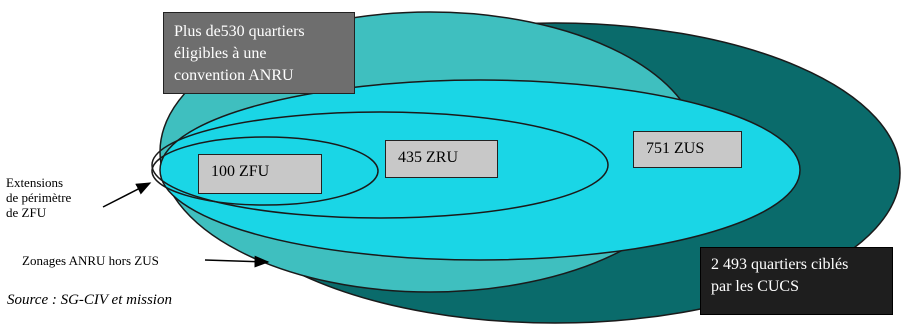  What do you see at coordinates (35, 182) in the screenshot?
I see `extensions-line-1: Extensions` at bounding box center [35, 182].